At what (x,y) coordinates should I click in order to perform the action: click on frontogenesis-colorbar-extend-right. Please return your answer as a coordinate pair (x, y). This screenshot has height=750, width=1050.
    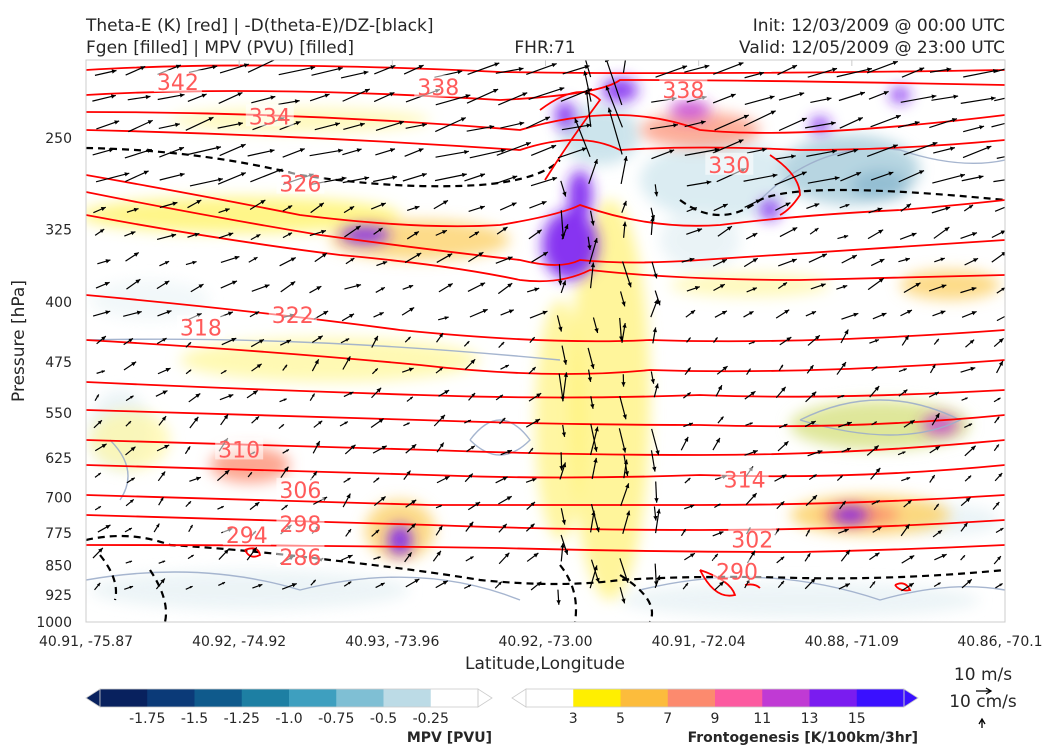
    Looking at the image, I should click on (911, 698).